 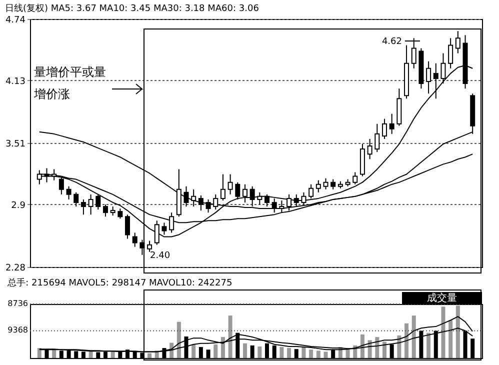 I want to click on y-tick-label: 4.13, so click(x=15, y=81).